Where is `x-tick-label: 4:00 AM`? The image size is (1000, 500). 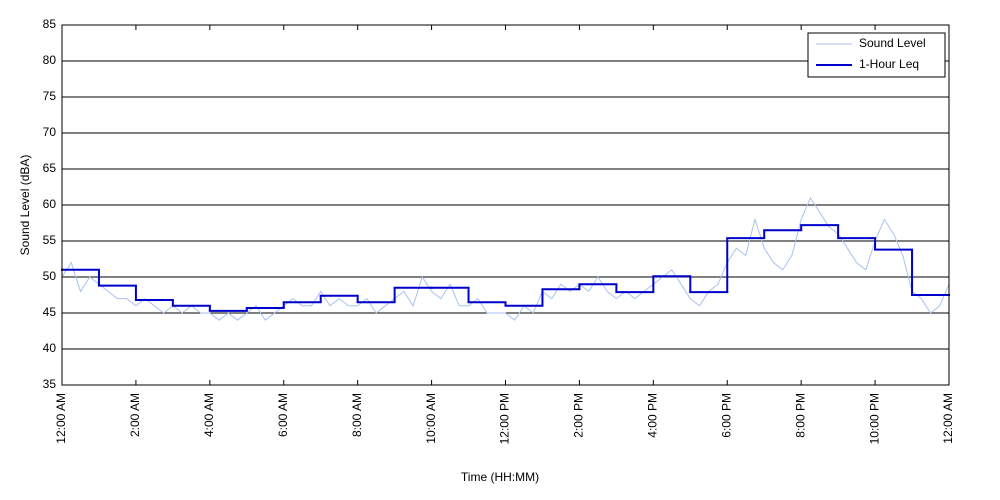
x-tick-label: 4:00 AM is located at coordinates (209, 415).